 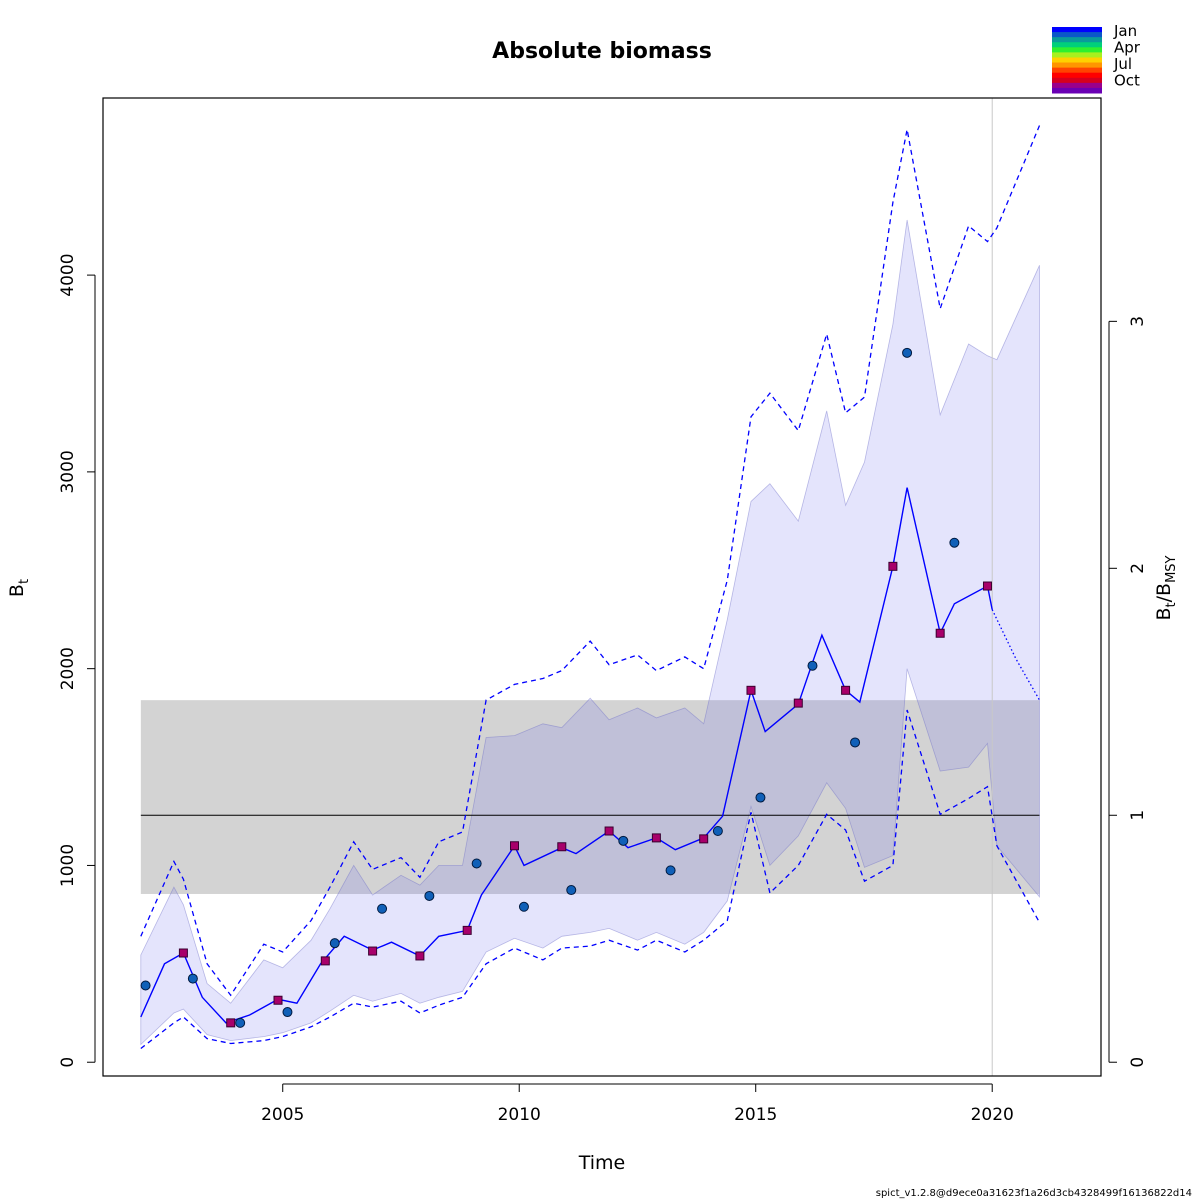 I want to click on y-axis-label: Bt, so click(x=19, y=588).